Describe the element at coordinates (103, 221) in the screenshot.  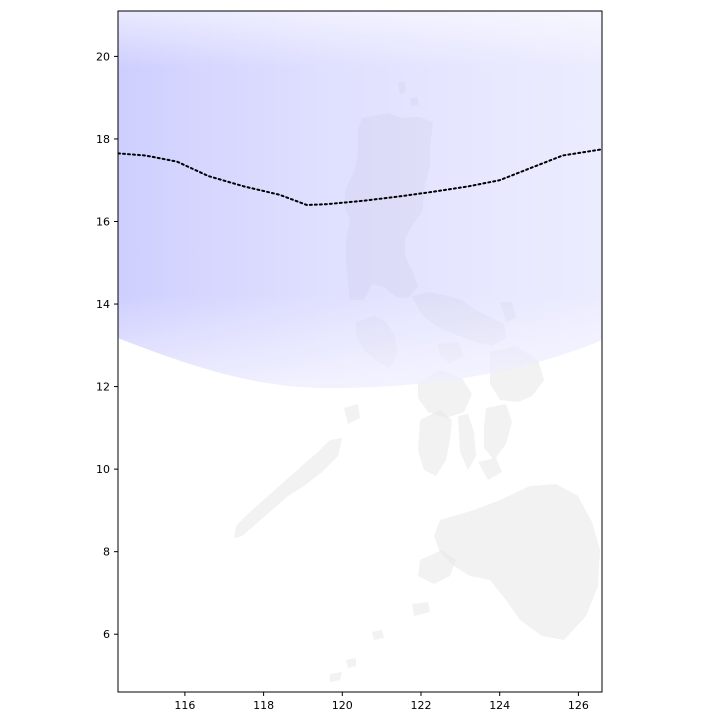
I see `y-tick-label: 16` at that location.